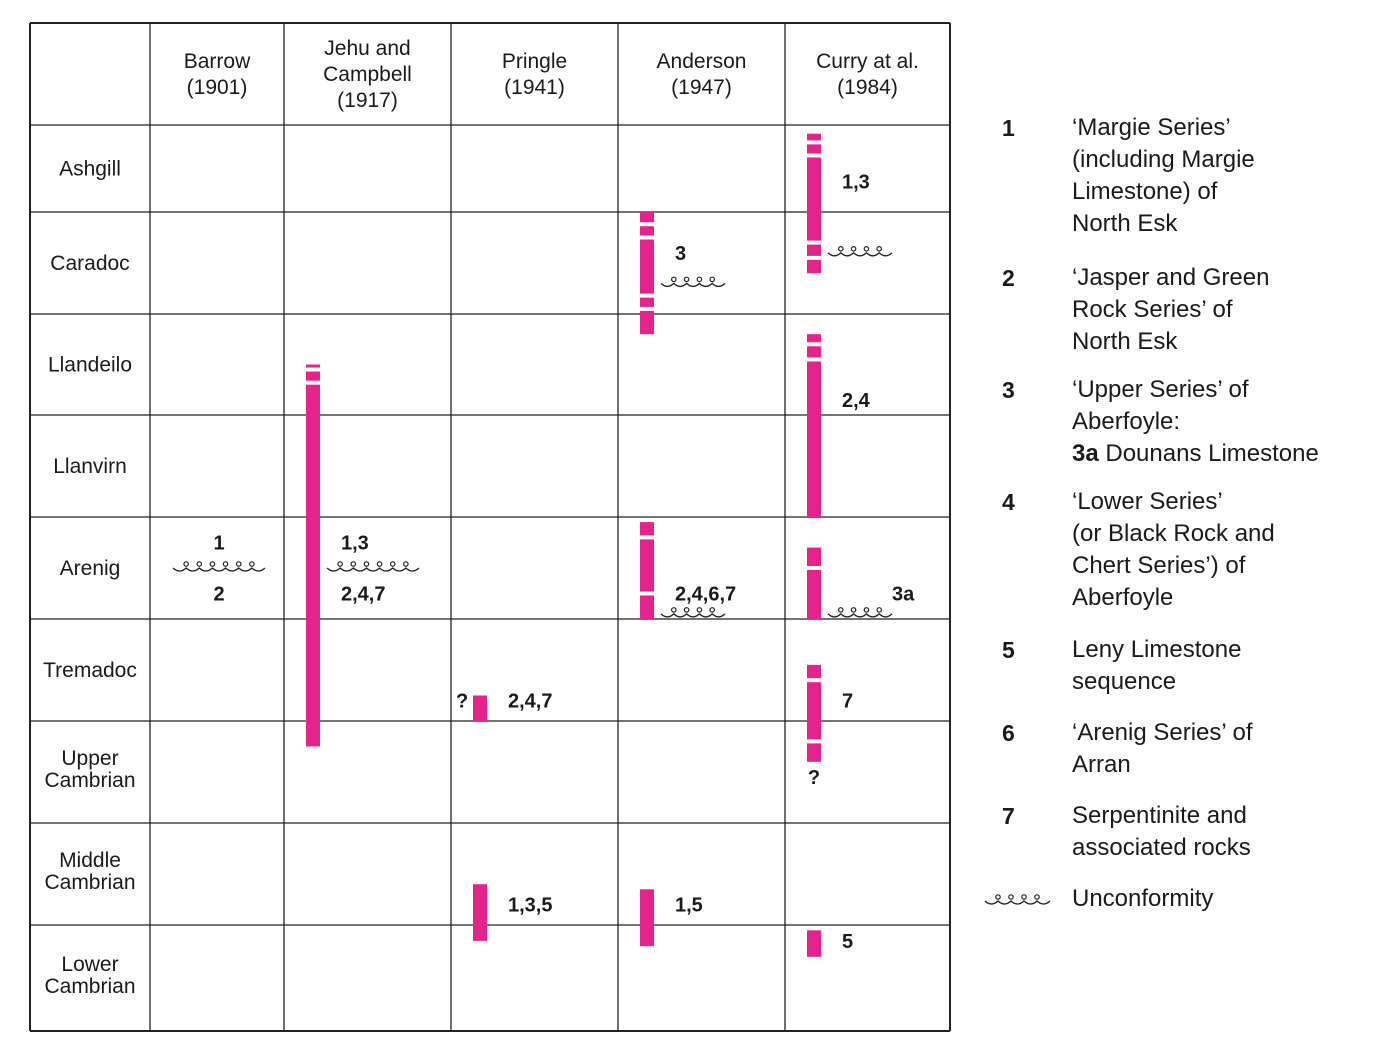 The height and width of the screenshot is (1058, 1400). What do you see at coordinates (1159, 815) in the screenshot?
I see `legend-line: Serpentinite and` at bounding box center [1159, 815].